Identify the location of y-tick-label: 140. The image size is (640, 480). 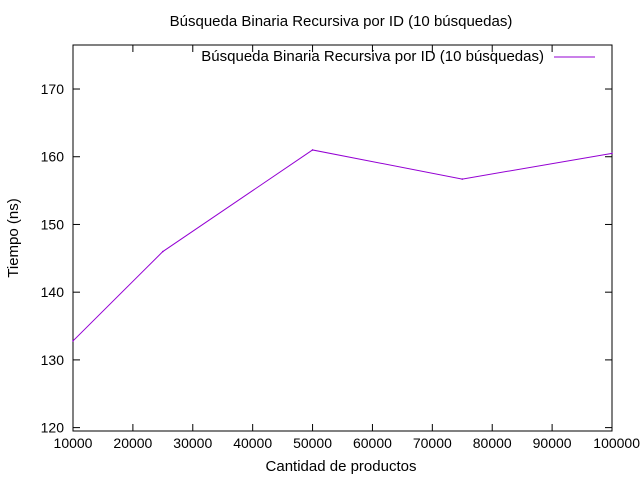
(53, 292).